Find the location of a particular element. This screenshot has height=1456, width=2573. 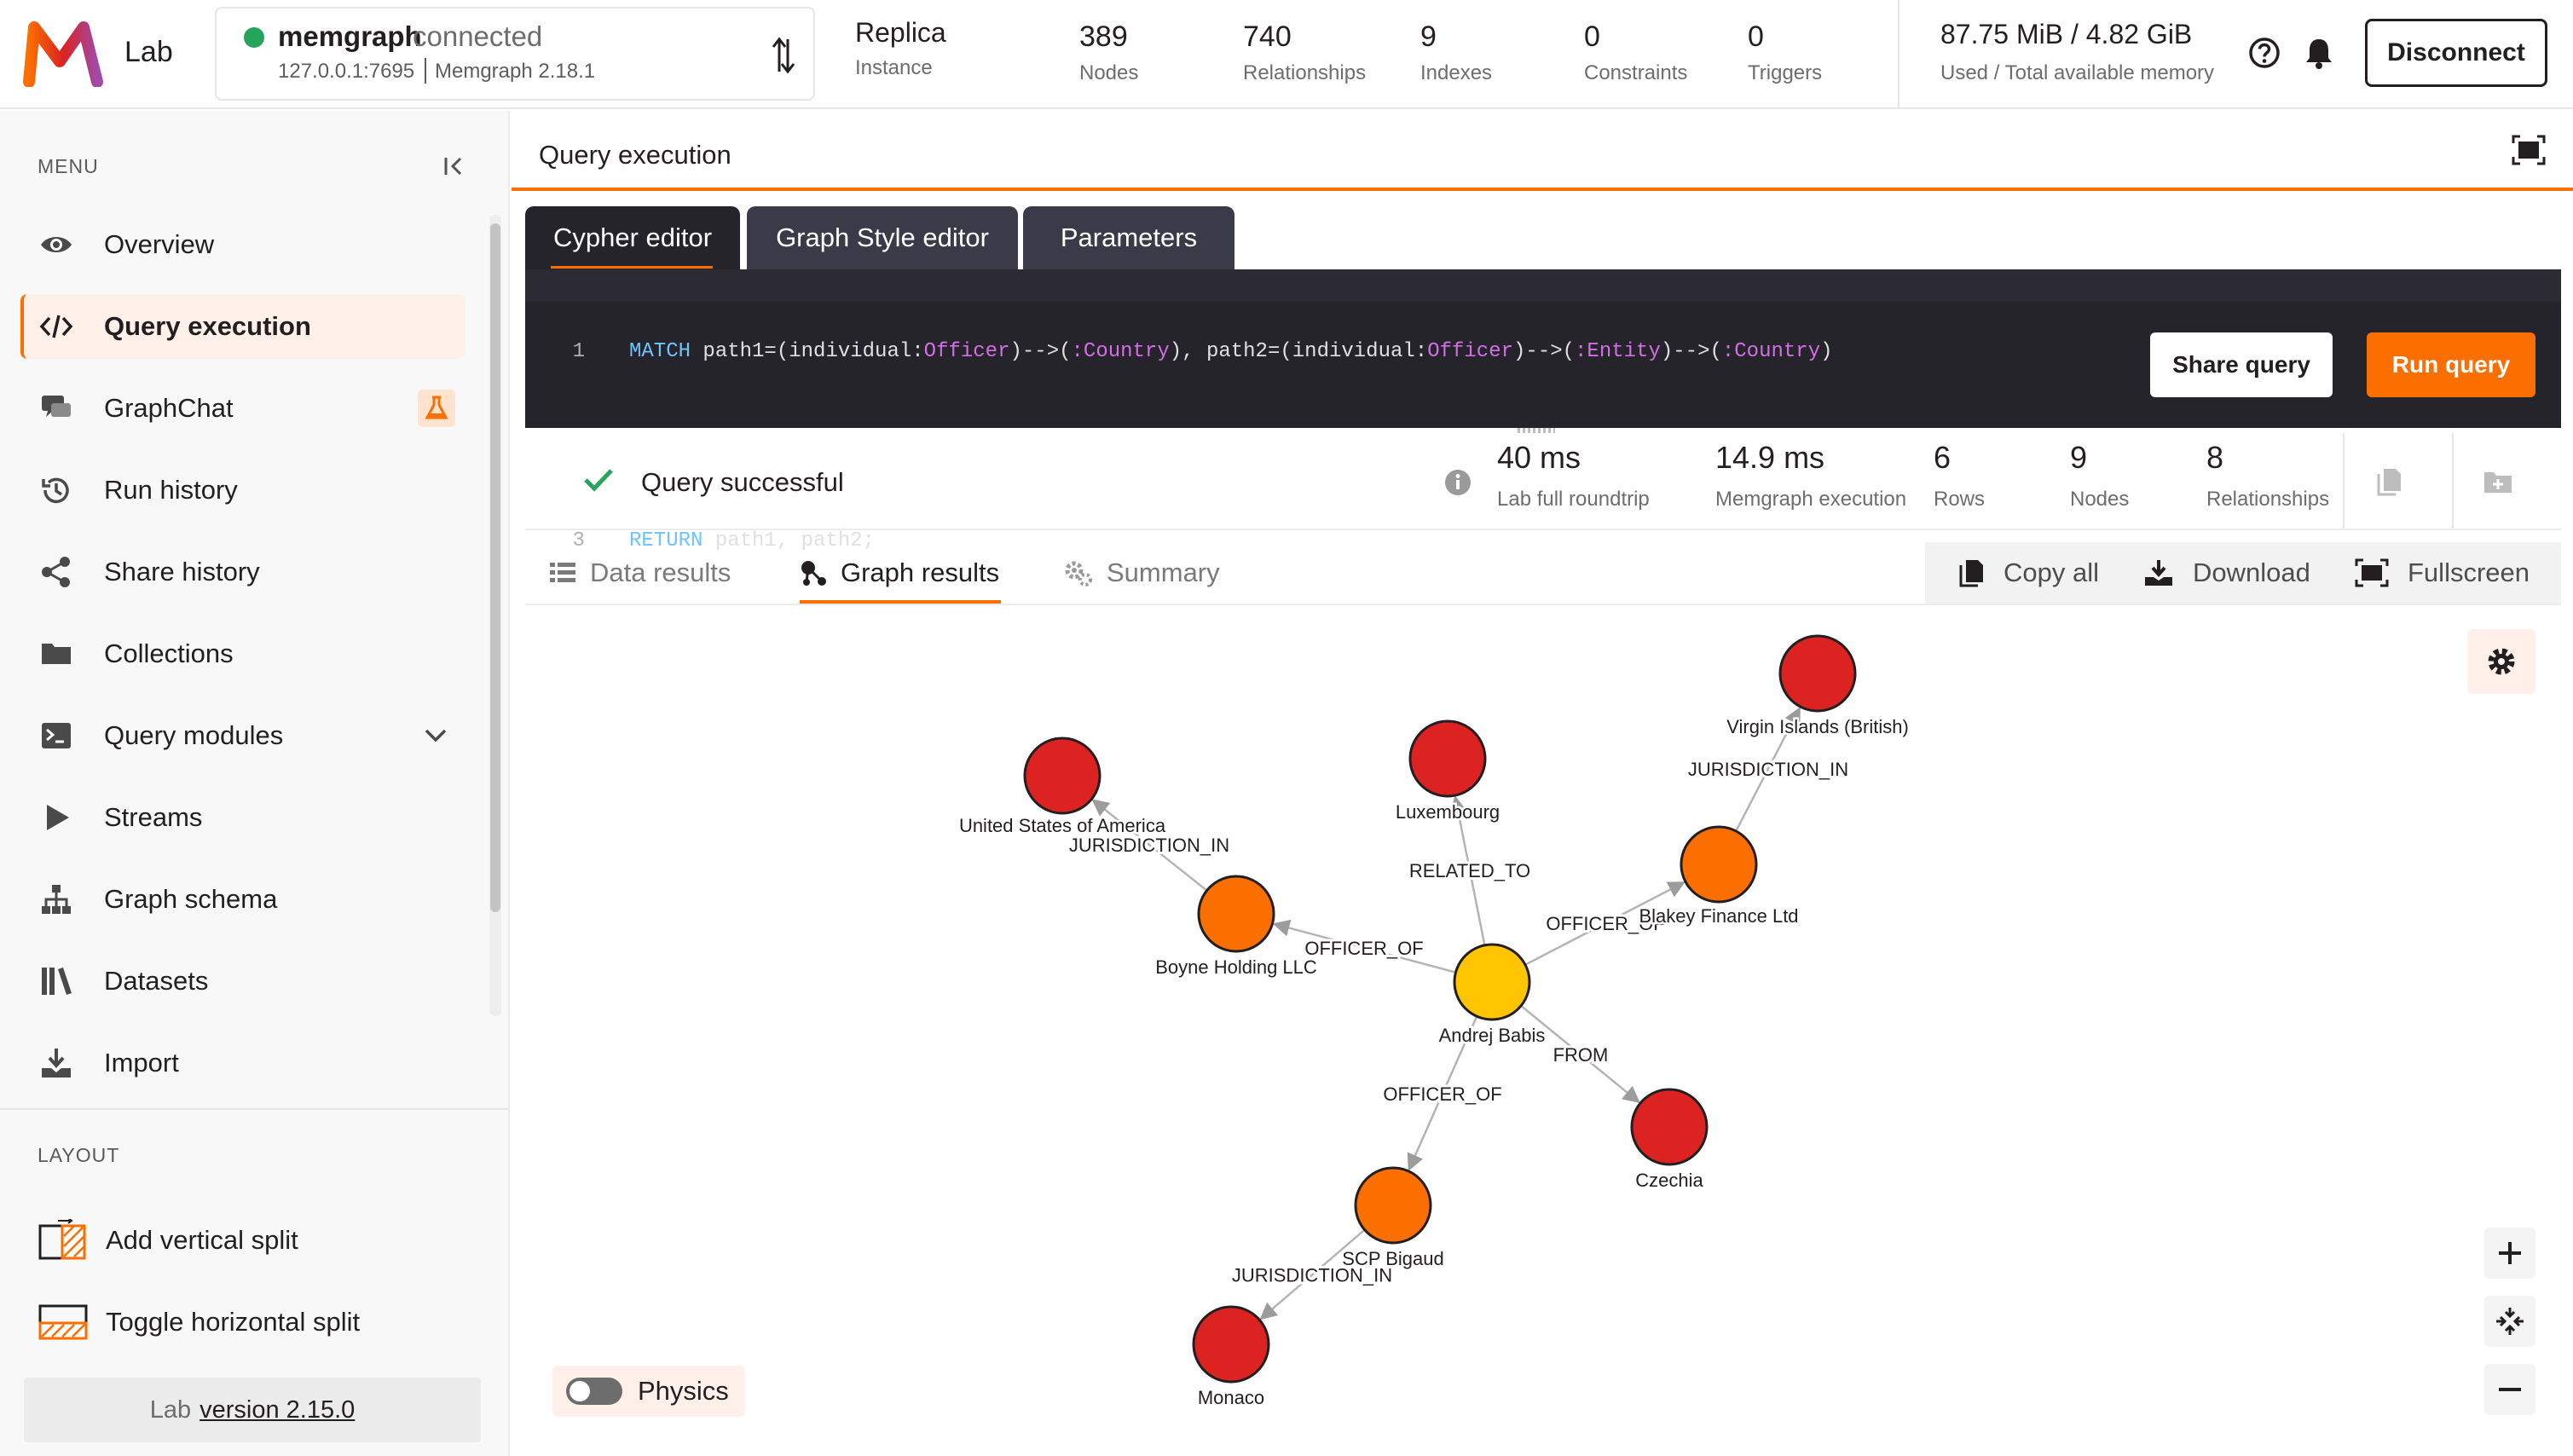

zoom-out-button is located at coordinates (2509, 1389).